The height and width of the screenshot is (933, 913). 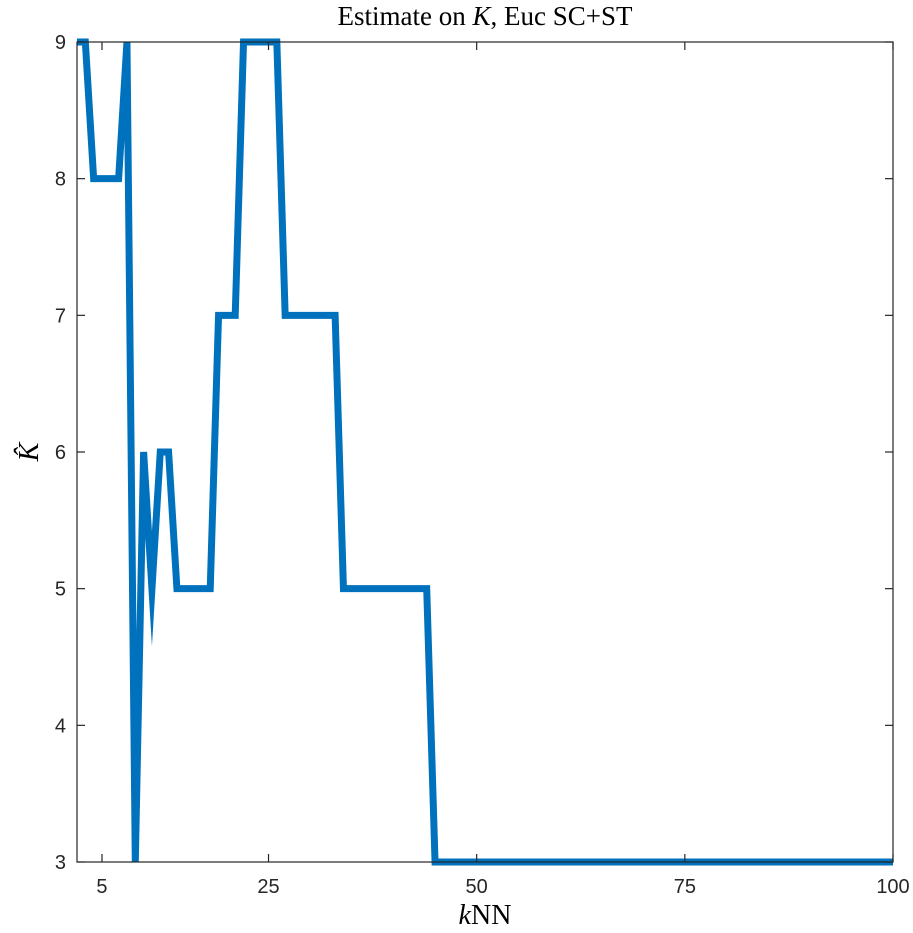 I want to click on x-tick-label: 100, so click(x=892, y=887).